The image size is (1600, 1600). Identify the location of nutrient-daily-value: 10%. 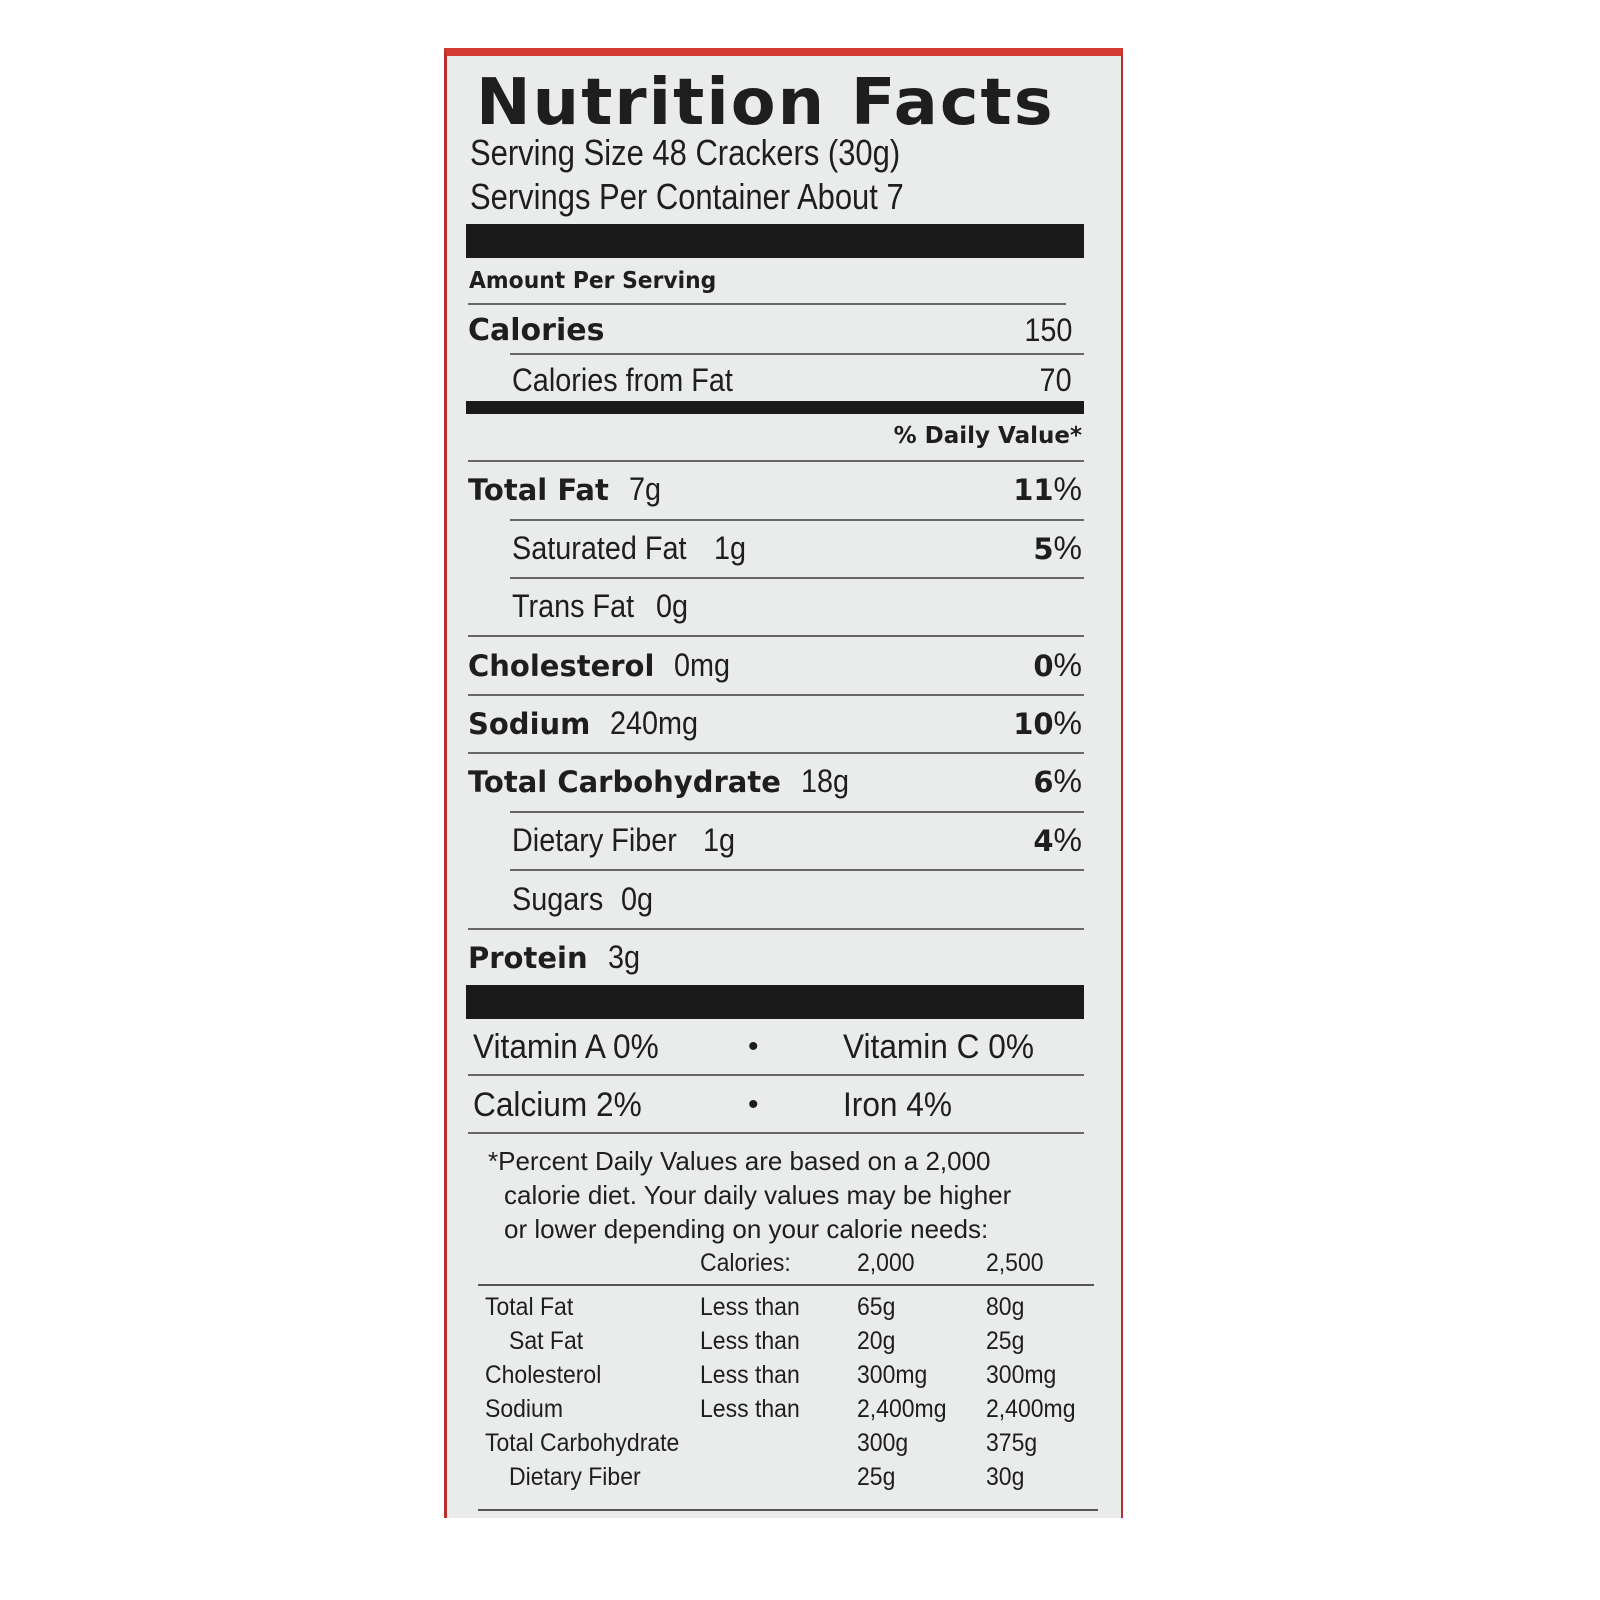
(1047, 723).